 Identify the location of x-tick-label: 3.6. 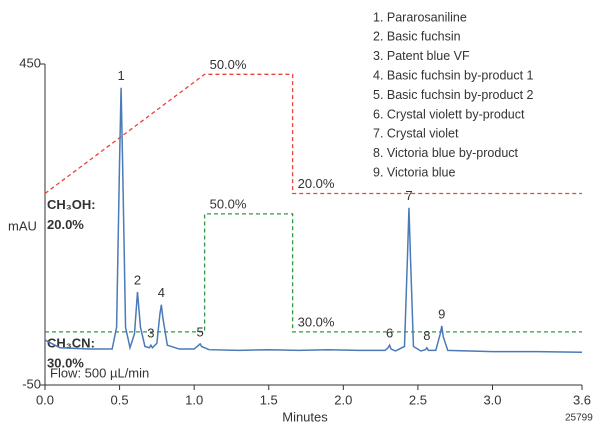
(582, 399).